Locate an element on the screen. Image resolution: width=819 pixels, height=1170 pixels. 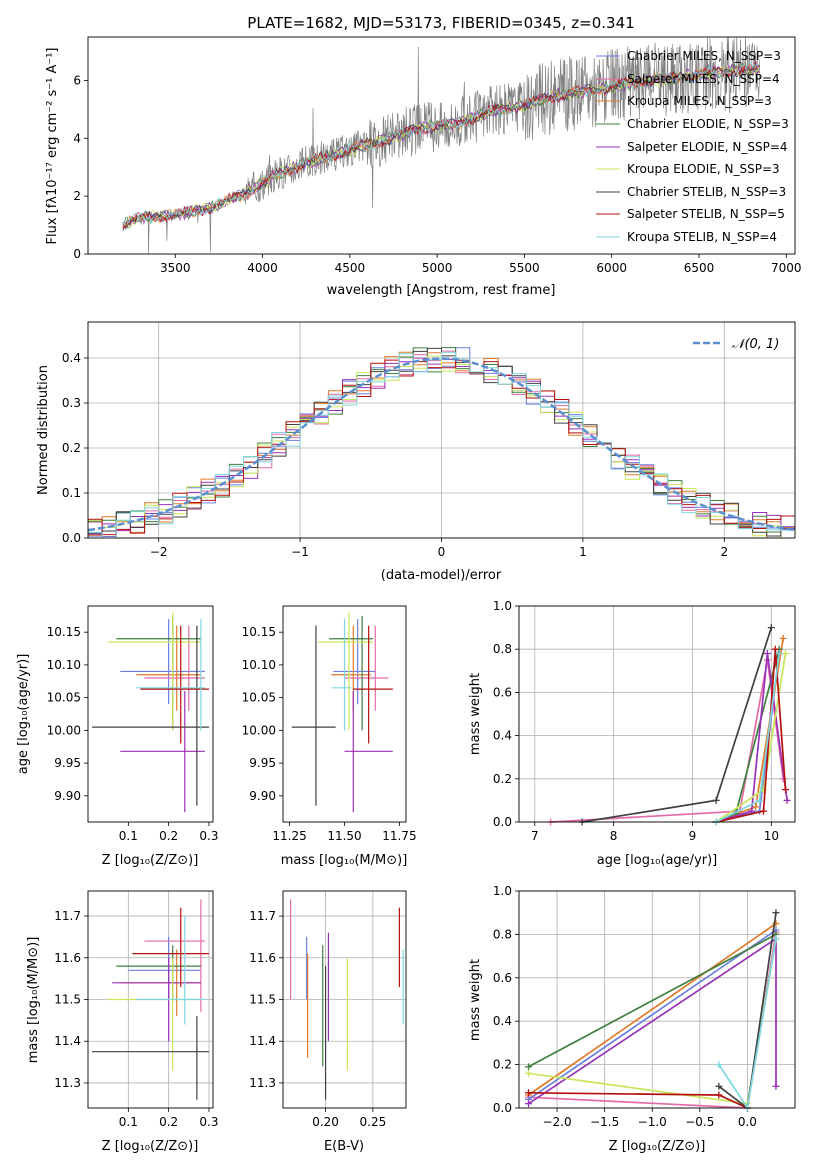
weight-z-ylabel: mass weight is located at coordinates (475, 1000).